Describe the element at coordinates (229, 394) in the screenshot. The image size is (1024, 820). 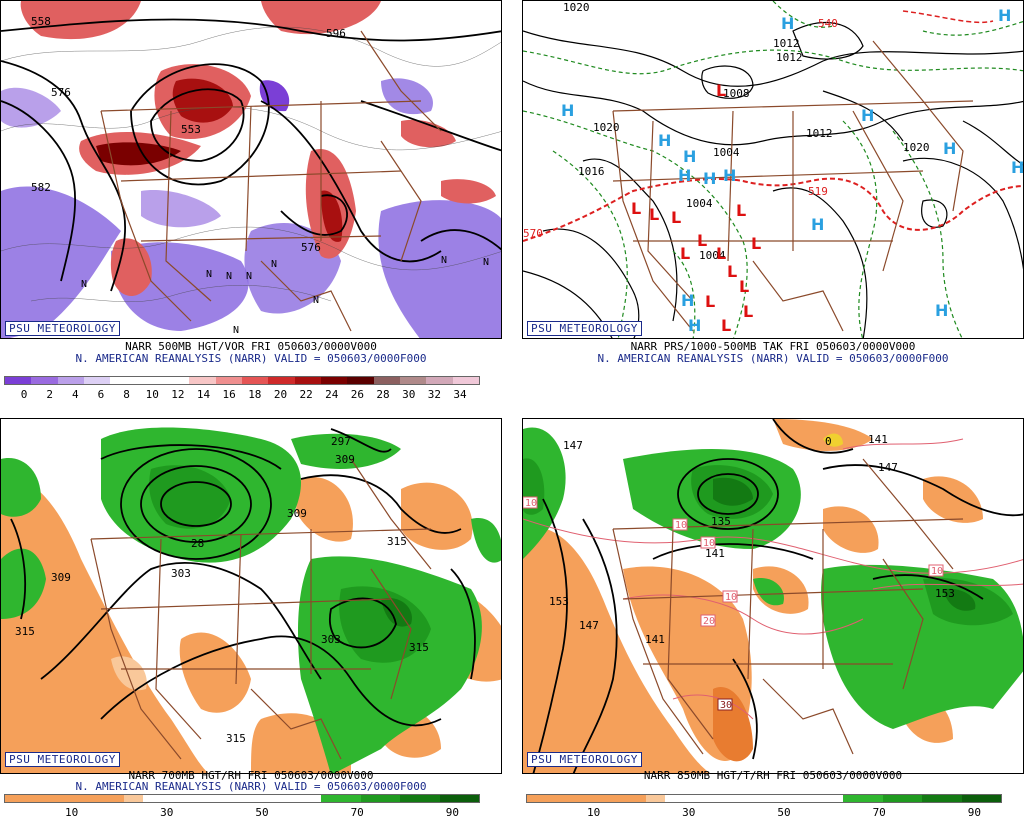
I see `colorbar-tick-label: 16` at that location.